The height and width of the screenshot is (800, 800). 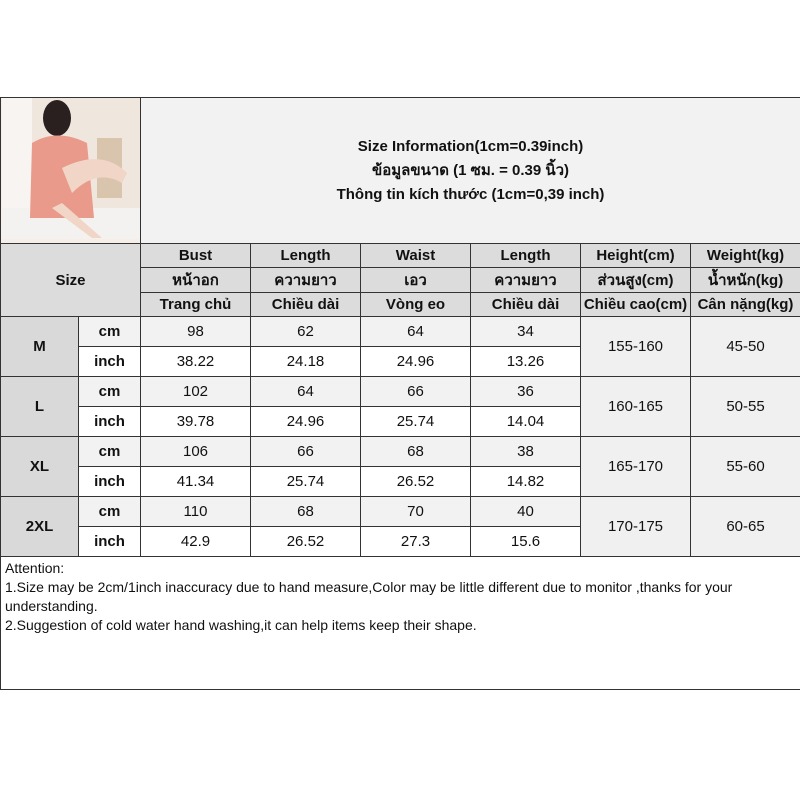 I want to click on size-row-cm: L cm 102 64 66 36 160-165 50-55, so click(x=400, y=406).